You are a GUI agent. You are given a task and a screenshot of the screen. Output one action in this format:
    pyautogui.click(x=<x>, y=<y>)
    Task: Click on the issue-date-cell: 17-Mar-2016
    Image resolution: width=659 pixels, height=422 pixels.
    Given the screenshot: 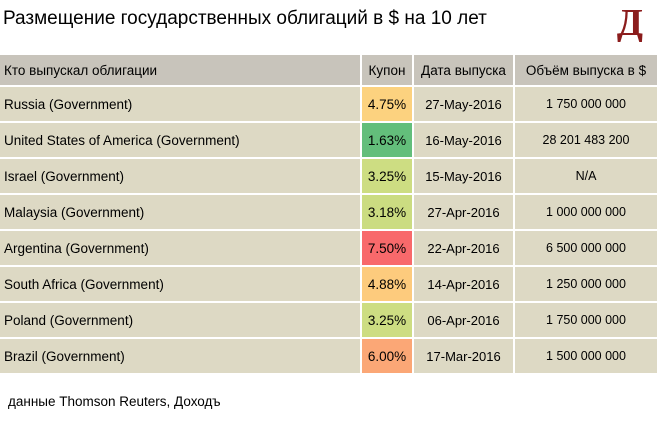 What is the action you would take?
    pyautogui.click(x=464, y=355)
    